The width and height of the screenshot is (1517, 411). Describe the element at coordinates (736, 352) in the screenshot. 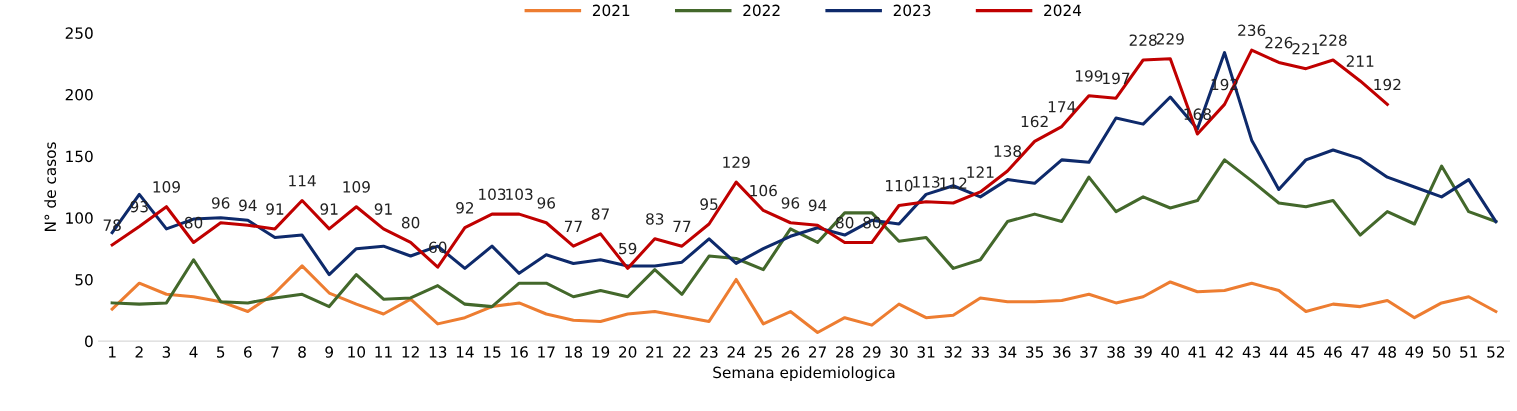

I see `x-tick-label: 24` at that location.